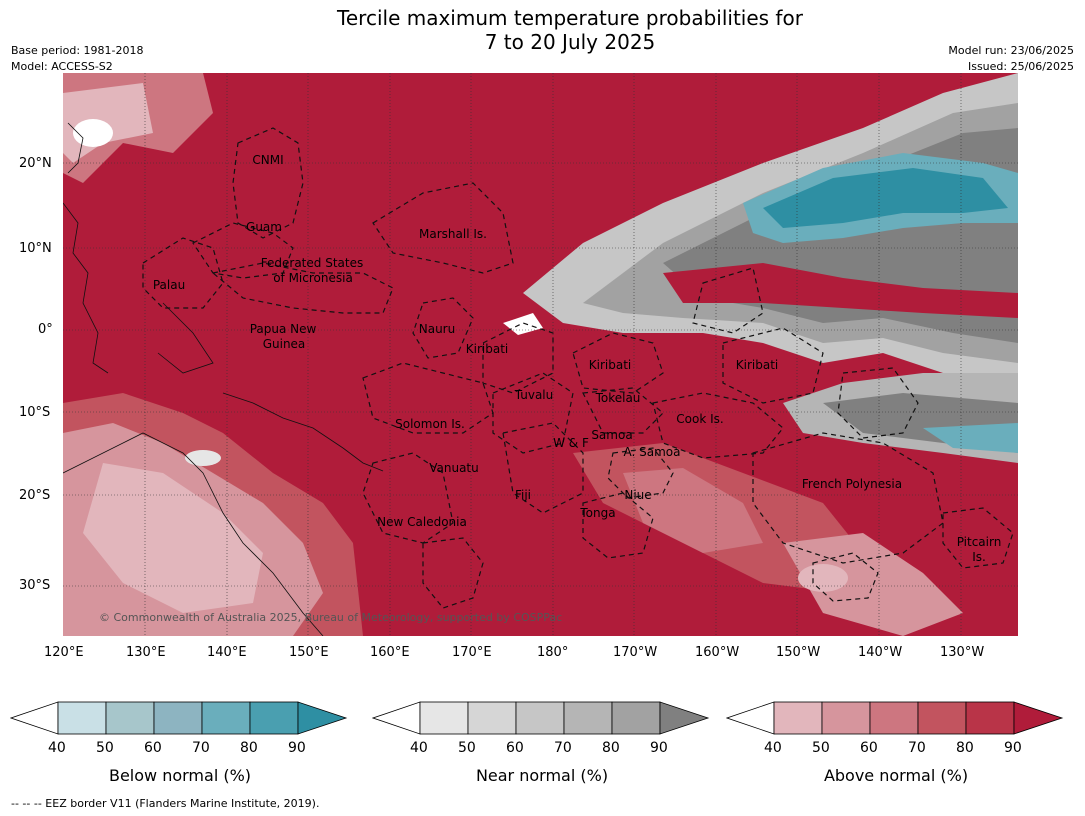 The width and height of the screenshot is (1085, 816). What do you see at coordinates (35, 163) in the screenshot?
I see `lat-tick: 20°N` at bounding box center [35, 163].